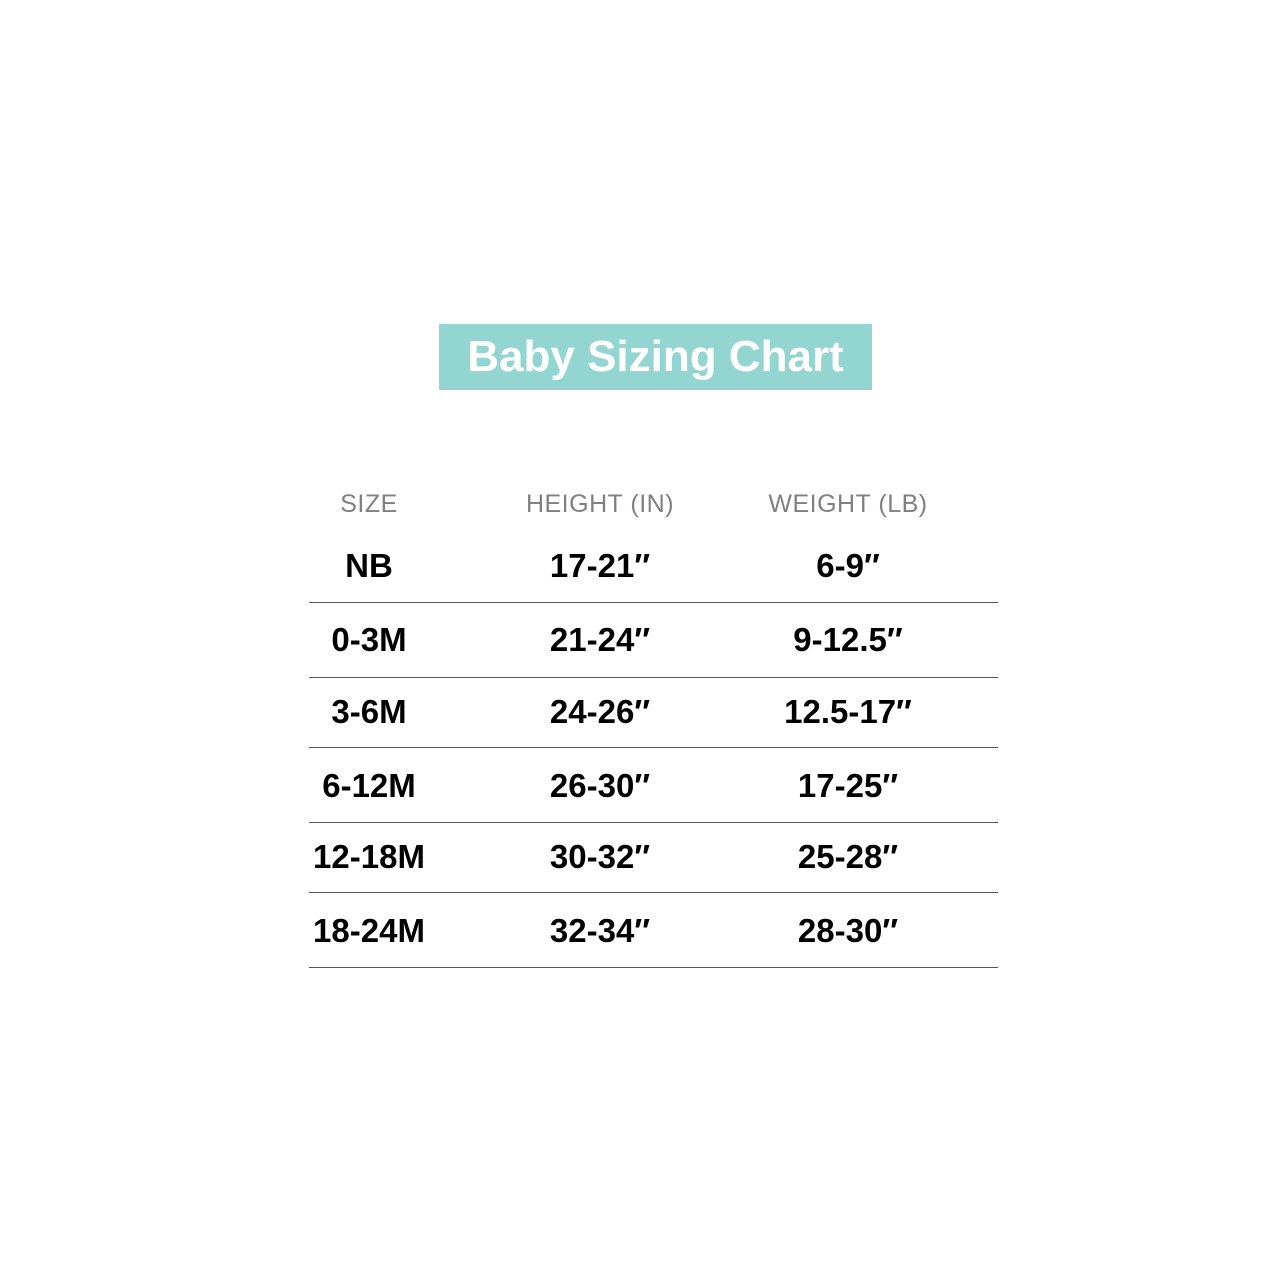  Describe the element at coordinates (369, 856) in the screenshot. I see `cell-size: 12-18M` at that location.